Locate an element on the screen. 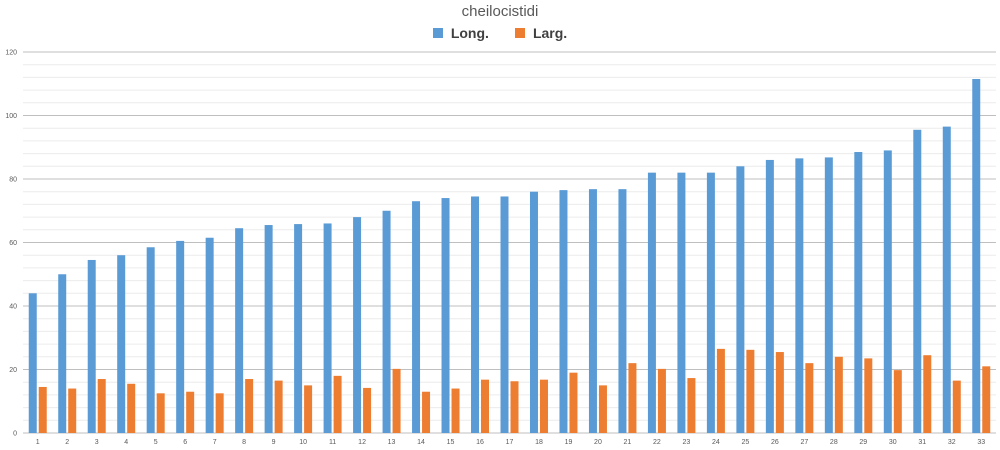 The width and height of the screenshot is (1000, 450). x-tick-label: 10 is located at coordinates (303, 442).